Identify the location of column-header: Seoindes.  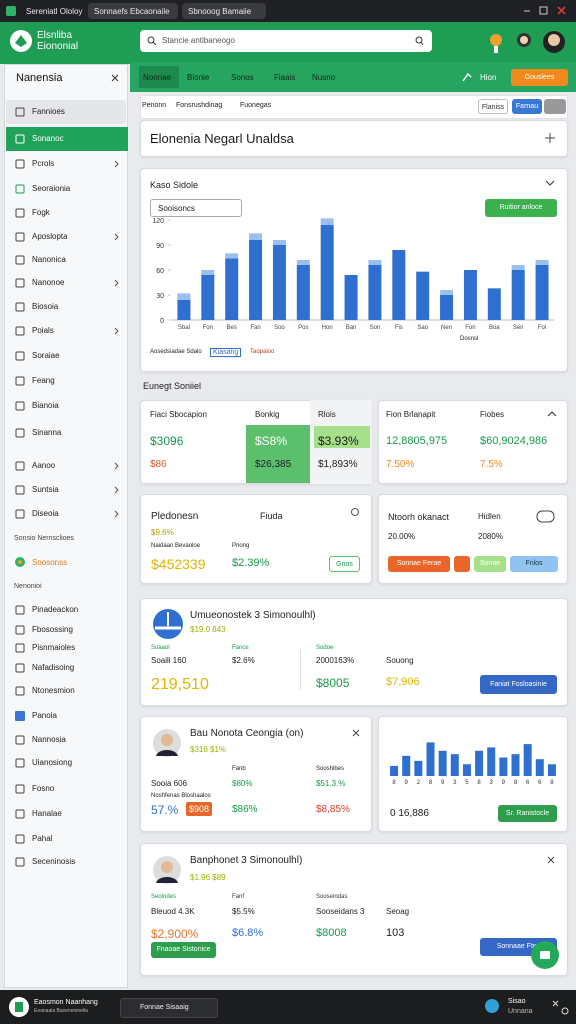
(164, 897).